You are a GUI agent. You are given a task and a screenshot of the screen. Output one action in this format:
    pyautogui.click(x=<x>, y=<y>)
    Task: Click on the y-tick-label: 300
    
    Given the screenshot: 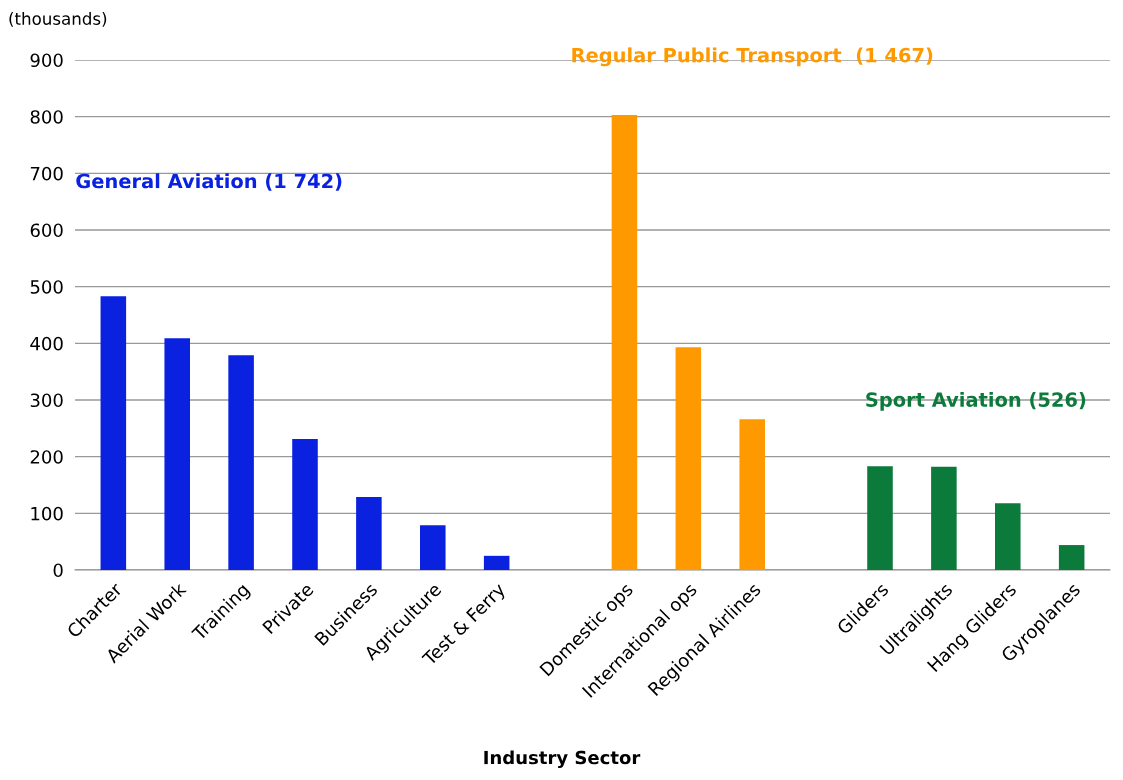 What is the action you would take?
    pyautogui.click(x=46, y=400)
    